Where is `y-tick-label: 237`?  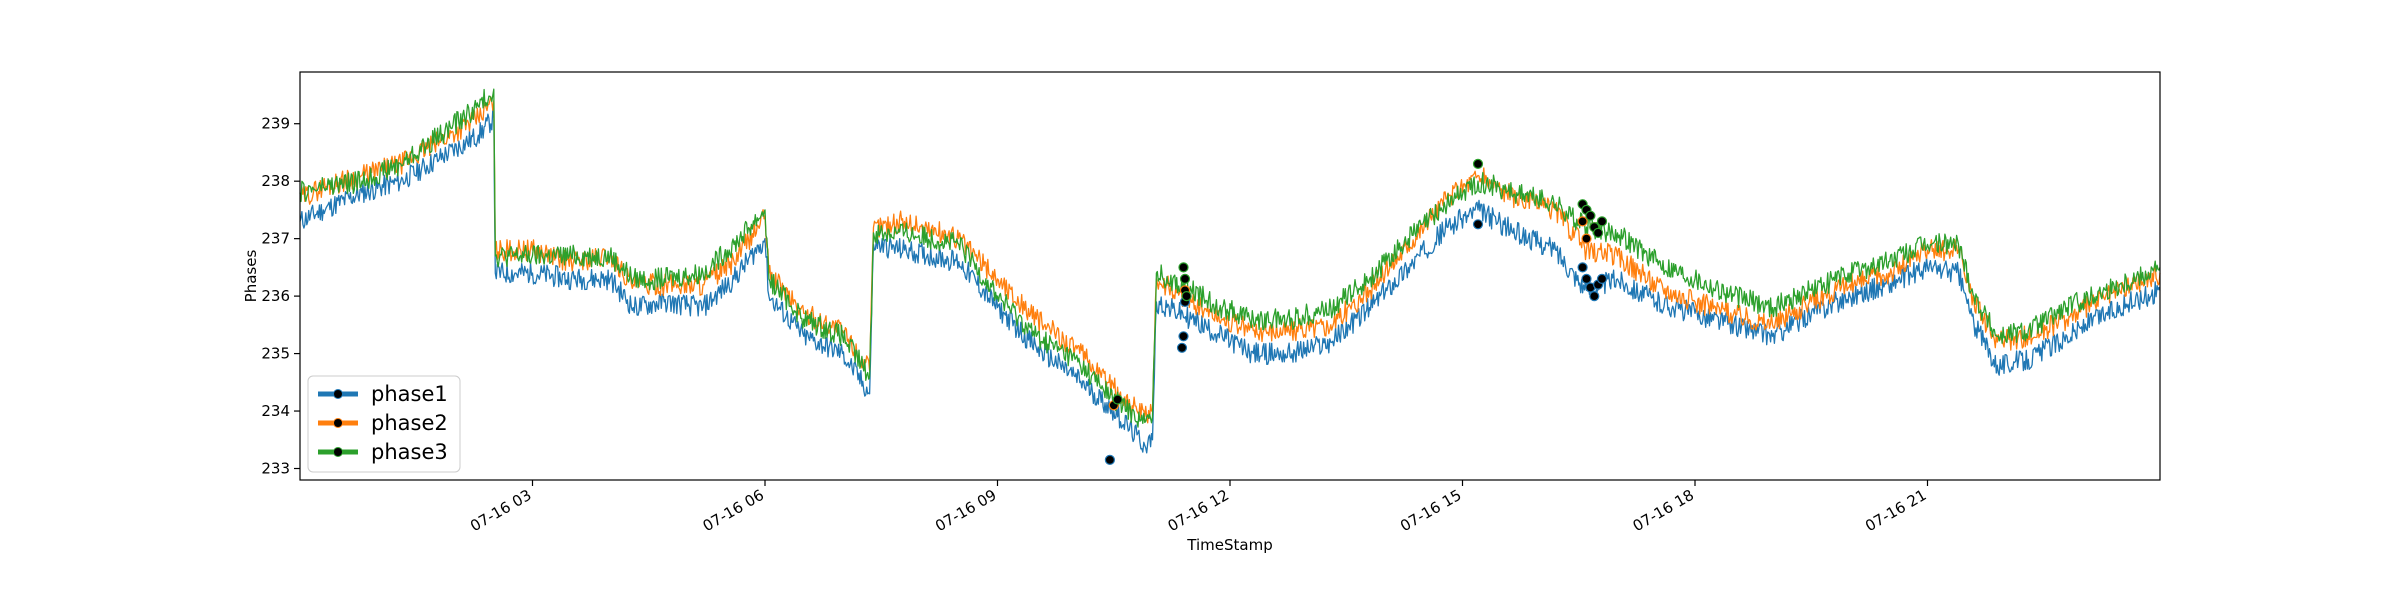 y-tick-label: 237 is located at coordinates (275, 239).